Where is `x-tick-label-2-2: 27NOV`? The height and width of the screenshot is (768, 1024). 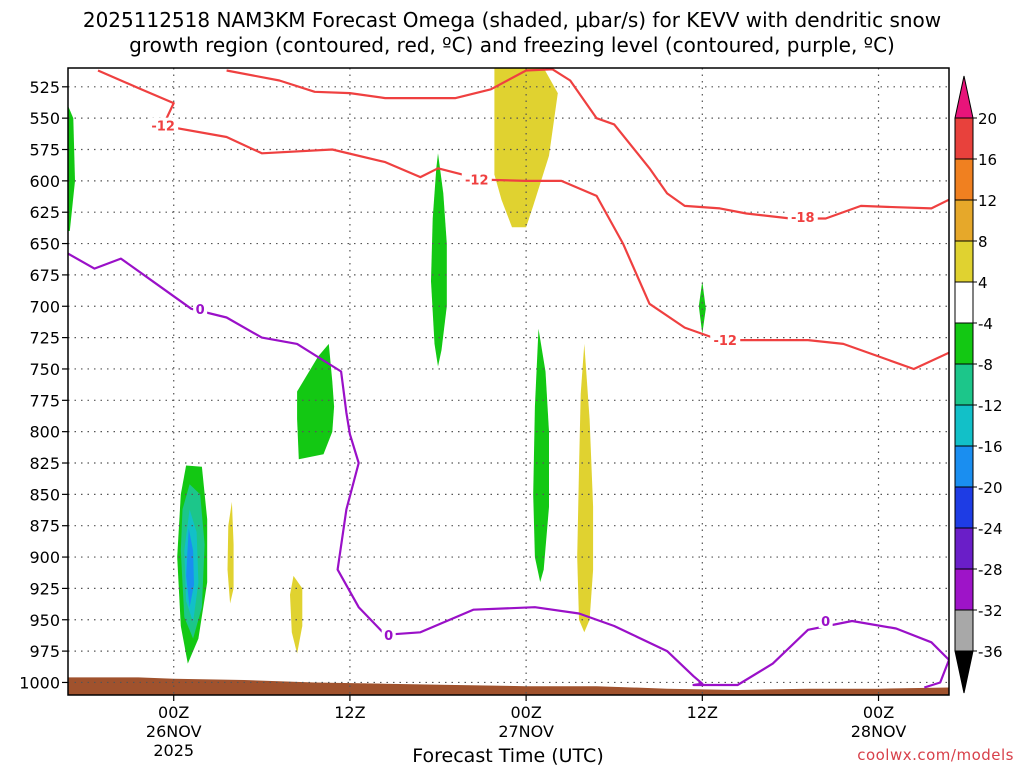
x-tick-label-2-2: 27NOV is located at coordinates (526, 731).